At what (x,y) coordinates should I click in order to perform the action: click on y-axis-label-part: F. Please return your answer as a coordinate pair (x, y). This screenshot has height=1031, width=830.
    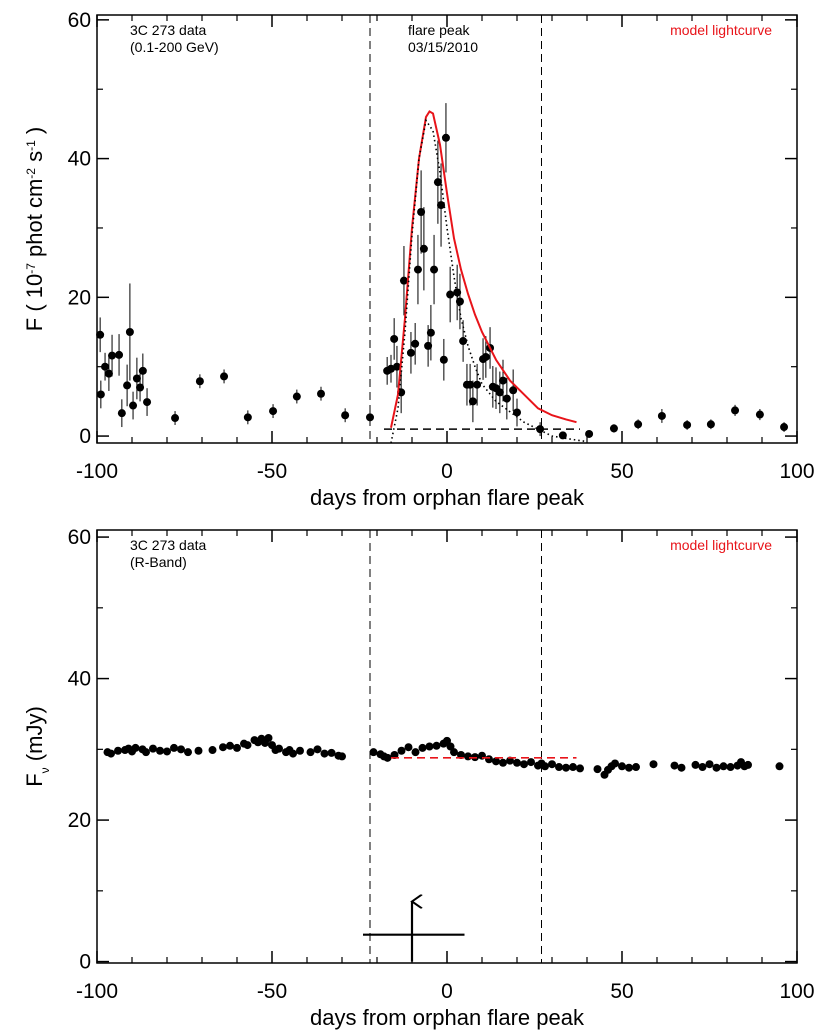
    Looking at the image, I should click on (34, 779).